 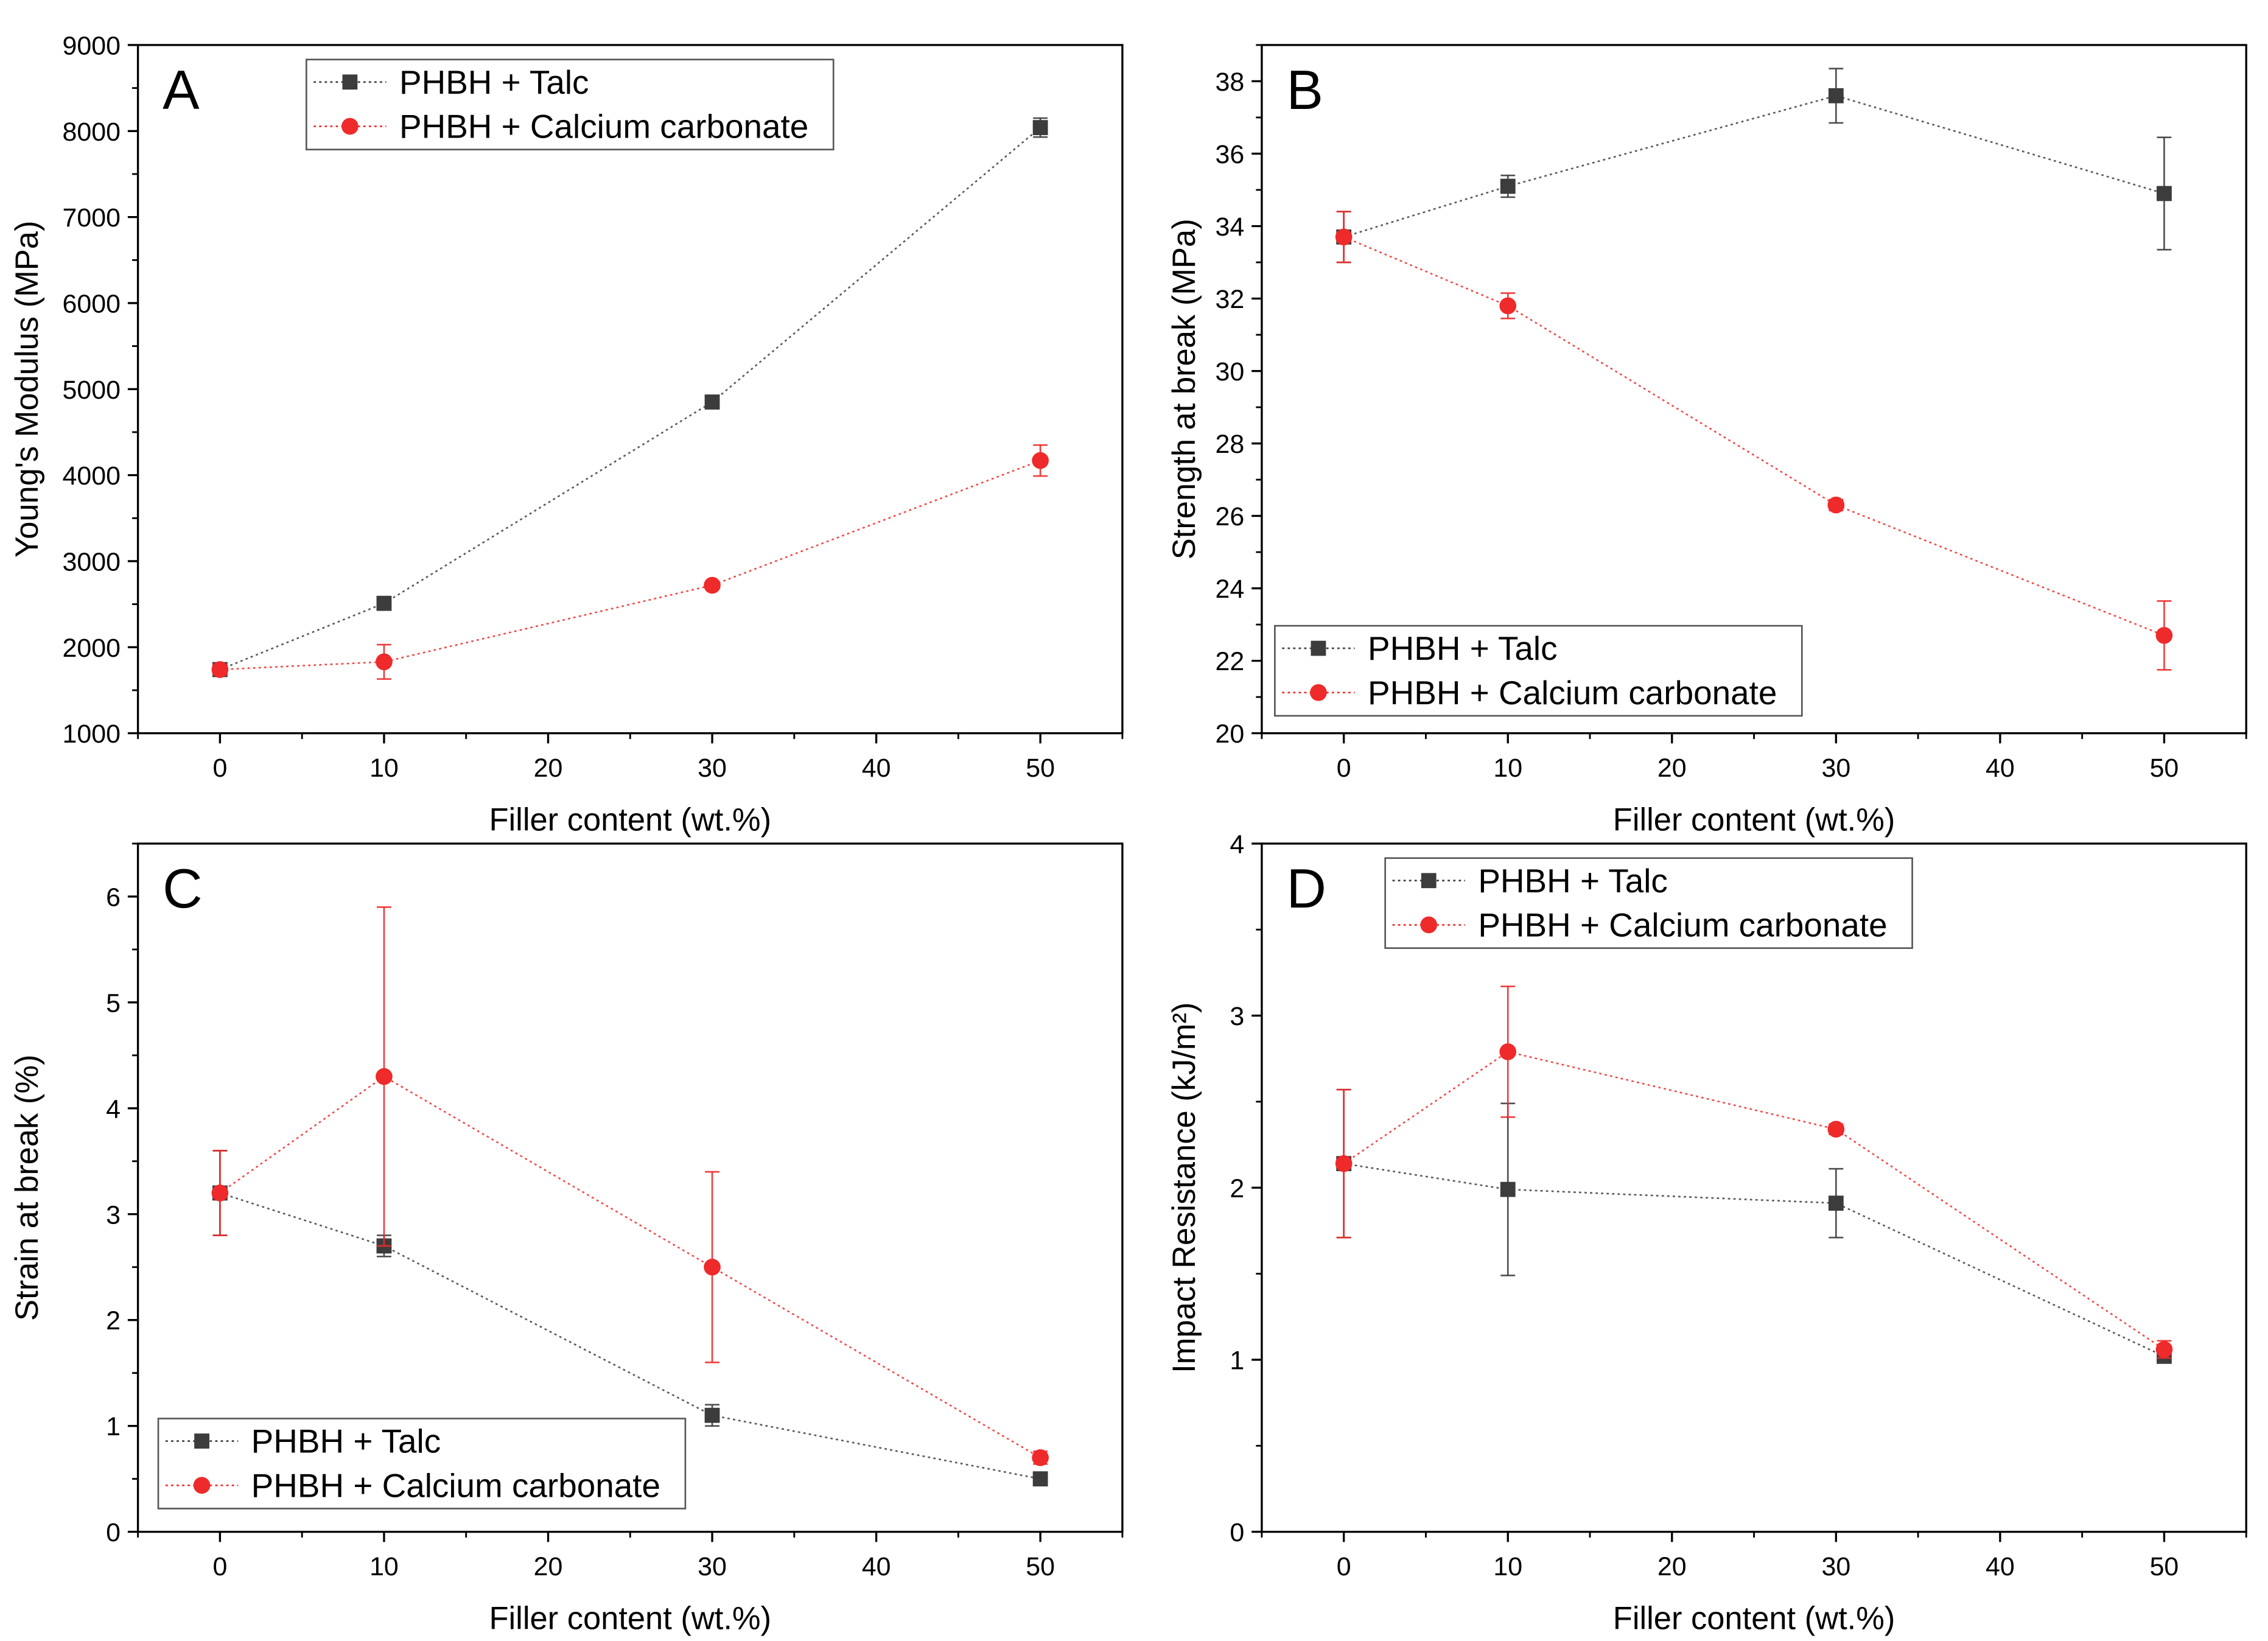 What do you see at coordinates (1304, 91) in the screenshot?
I see `panel-label: B` at bounding box center [1304, 91].